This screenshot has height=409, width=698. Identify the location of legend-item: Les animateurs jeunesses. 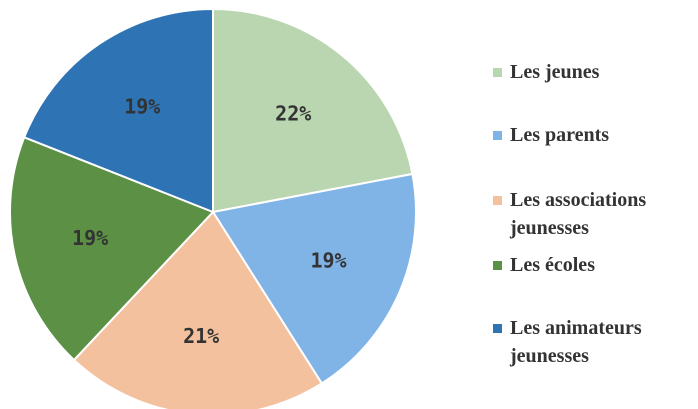
(593, 342).